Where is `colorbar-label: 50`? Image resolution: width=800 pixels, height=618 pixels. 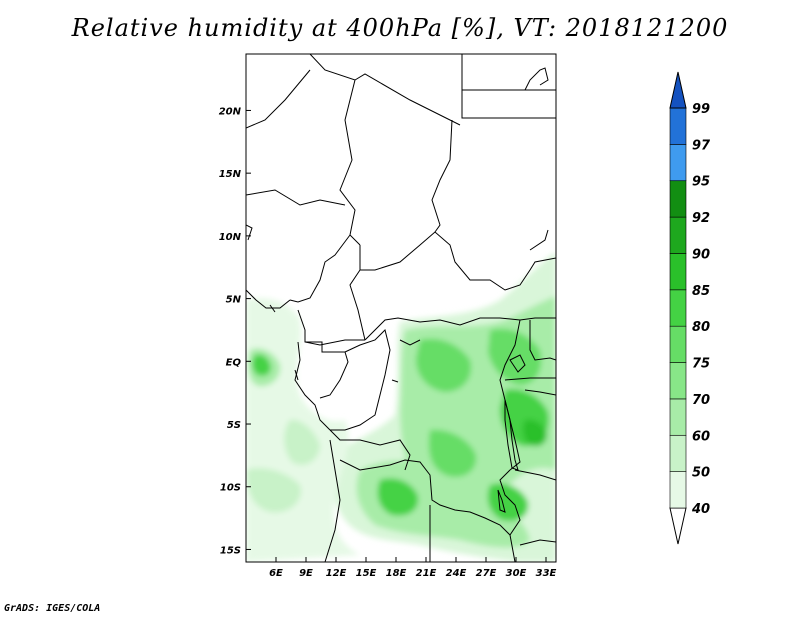
colorbar-label: 50 is located at coordinates (701, 473).